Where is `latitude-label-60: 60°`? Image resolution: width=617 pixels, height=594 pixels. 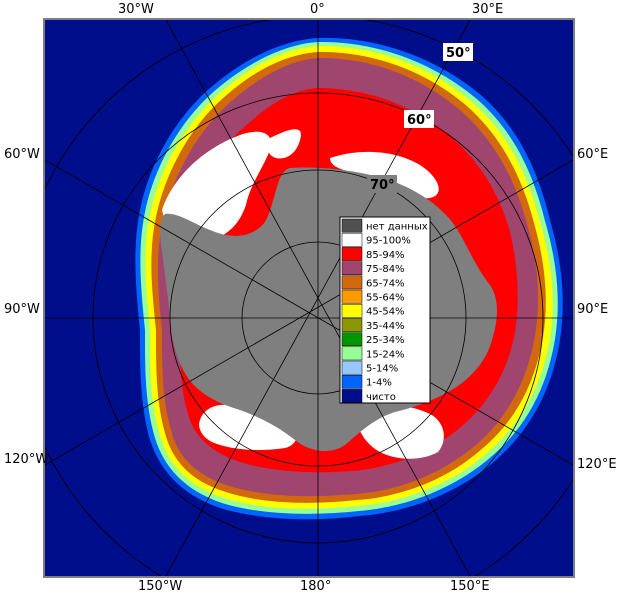 latitude-label-60: 60° is located at coordinates (419, 120).